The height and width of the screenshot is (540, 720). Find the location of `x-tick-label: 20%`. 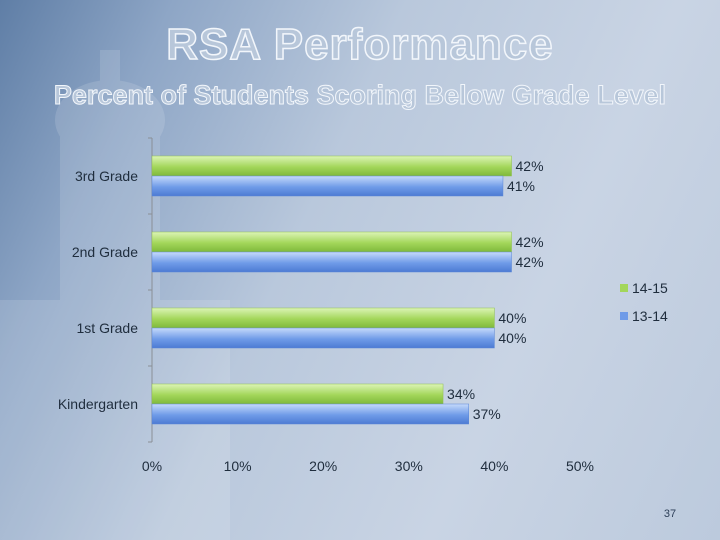

x-tick-label: 20% is located at coordinates (323, 466).